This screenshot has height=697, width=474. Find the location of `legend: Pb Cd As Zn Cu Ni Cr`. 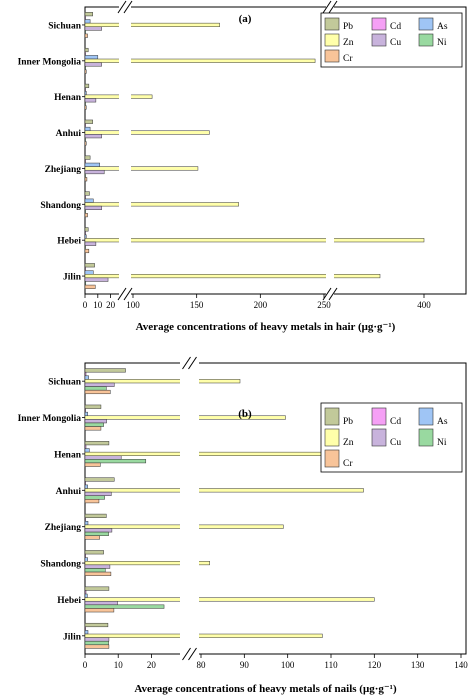

legend: Pb Cd As Zn Cu Ni Cr is located at coordinates (391, 40).